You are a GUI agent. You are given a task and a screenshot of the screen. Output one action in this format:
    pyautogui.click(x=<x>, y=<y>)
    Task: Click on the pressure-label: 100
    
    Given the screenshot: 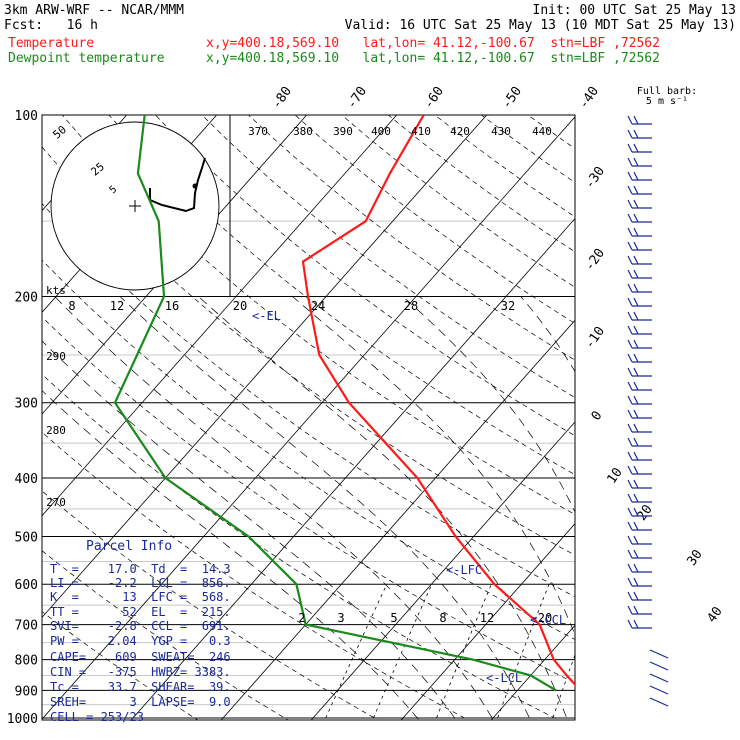 What is the action you would take?
    pyautogui.click(x=26, y=116)
    